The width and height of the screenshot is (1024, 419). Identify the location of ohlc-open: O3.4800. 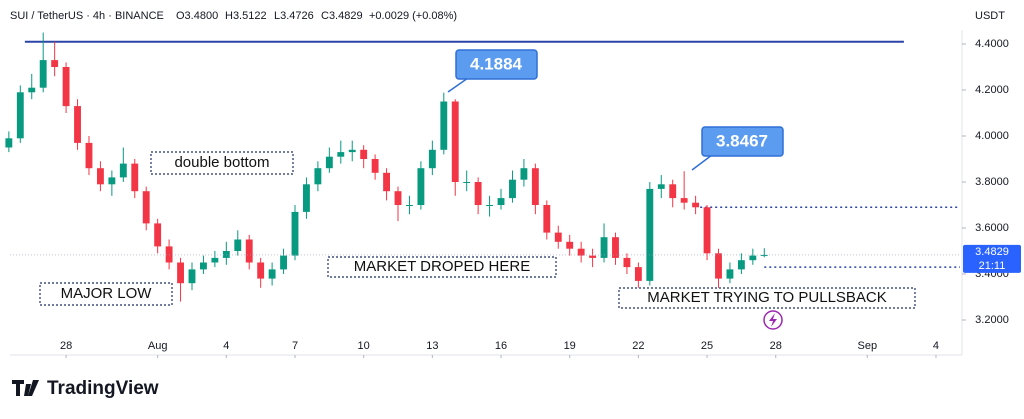
(197, 16).